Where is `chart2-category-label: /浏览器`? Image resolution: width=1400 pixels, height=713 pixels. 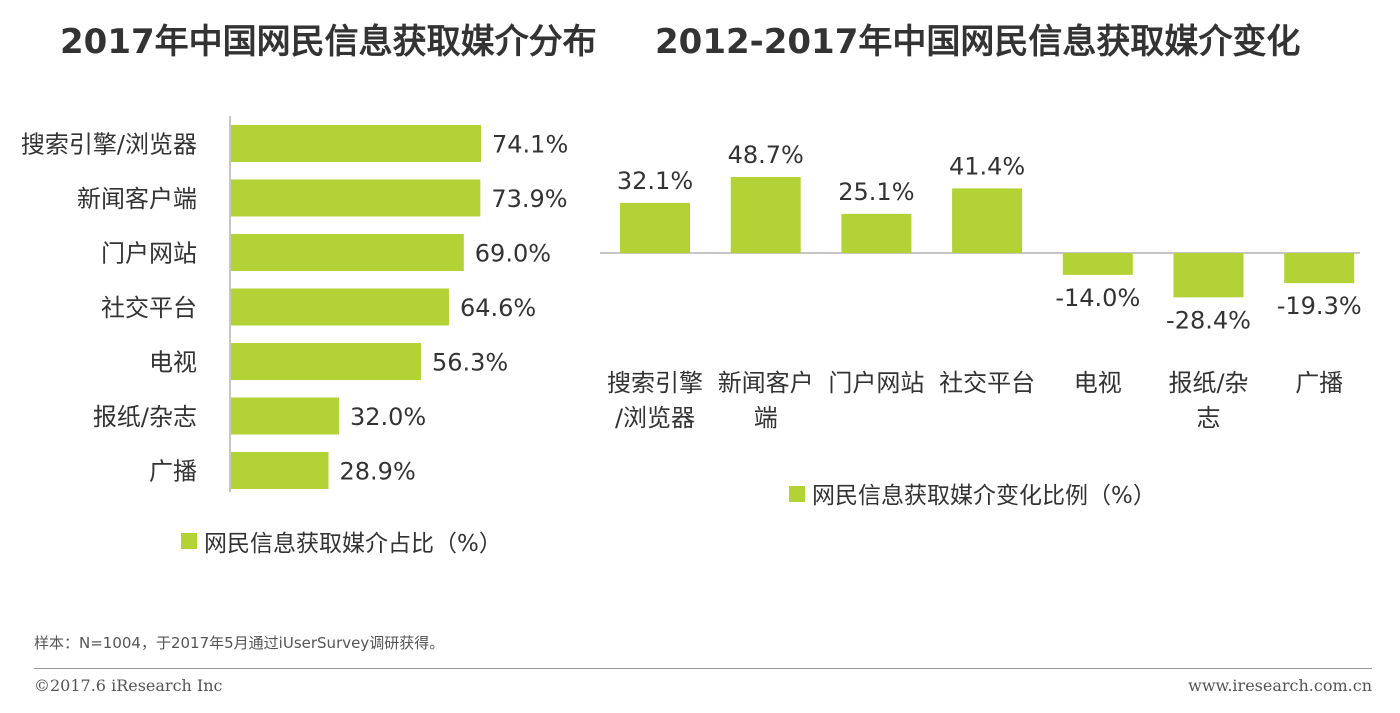 chart2-category-label: /浏览器 is located at coordinates (655, 418).